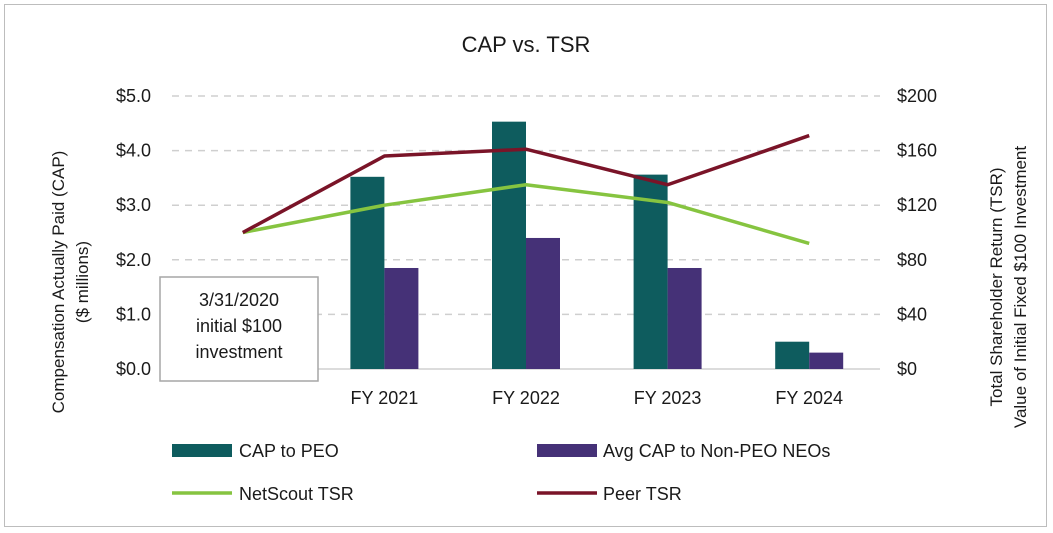  I want to click on left-tick-label: $3.0, so click(133, 205).